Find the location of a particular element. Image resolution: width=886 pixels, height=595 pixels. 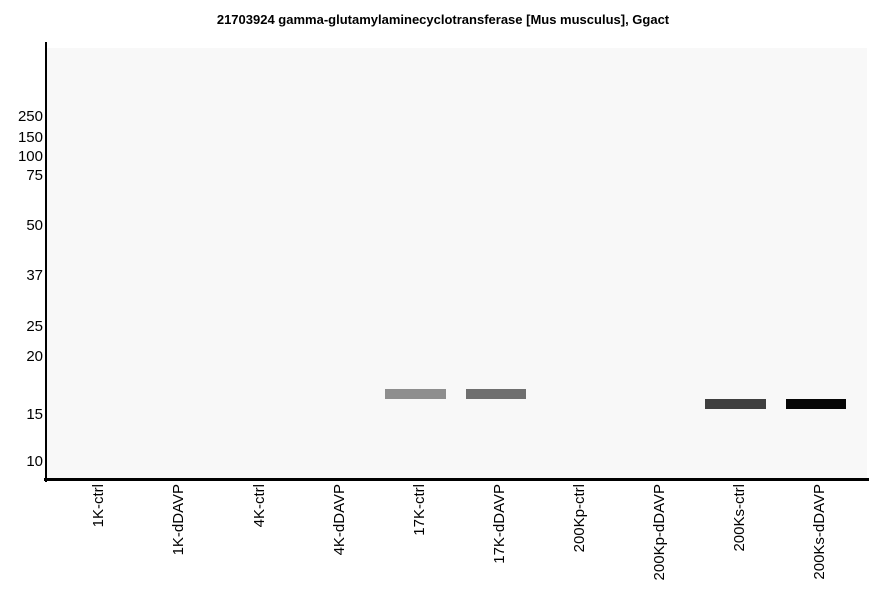

y-tick-label: 37 is located at coordinates (34, 275).